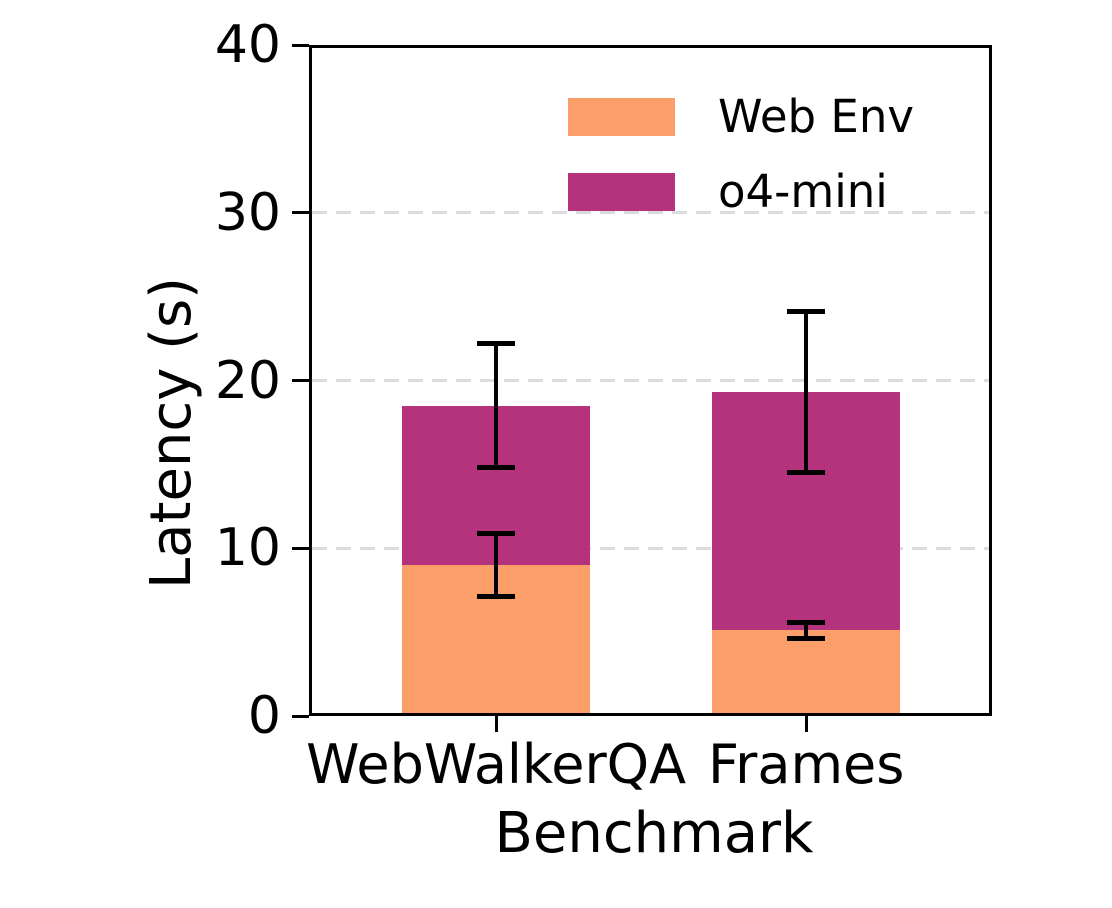  I want to click on errorbar-webenv-Frames-cap-top, so click(806, 622).